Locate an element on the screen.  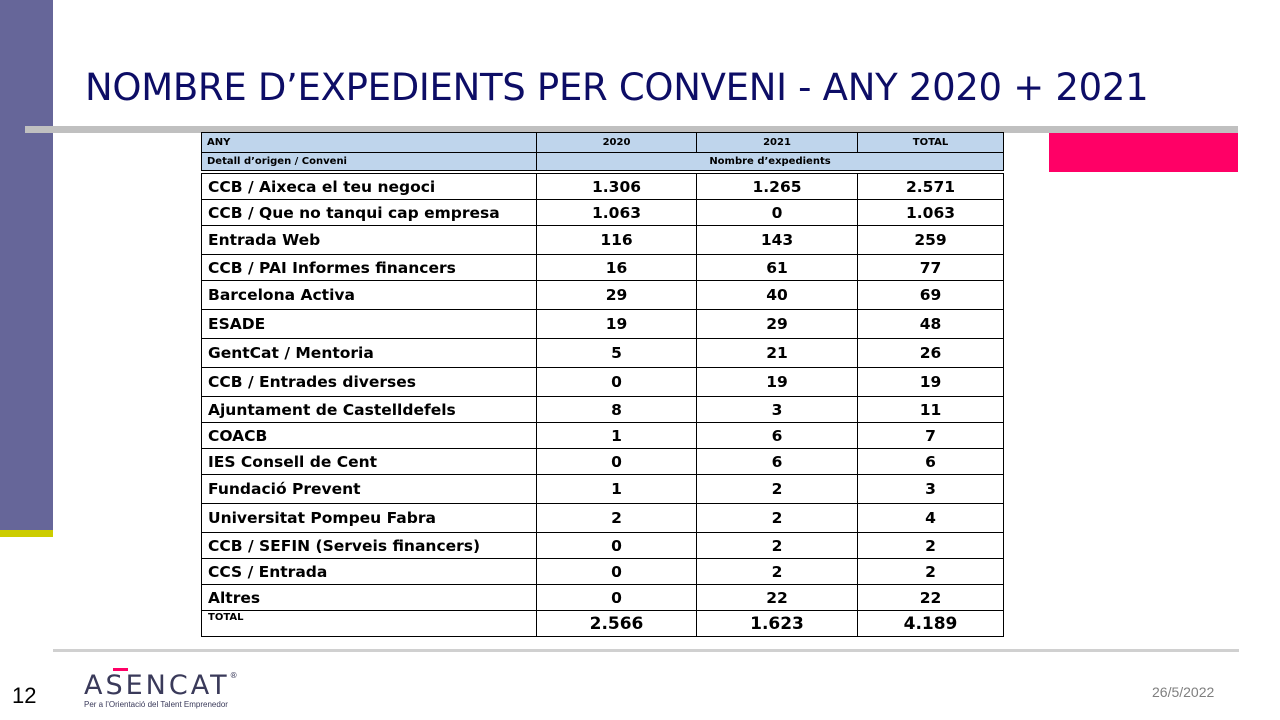
table-row: CCB / SEFIN (Serveis financers) 0 2 2 is located at coordinates (602, 545).